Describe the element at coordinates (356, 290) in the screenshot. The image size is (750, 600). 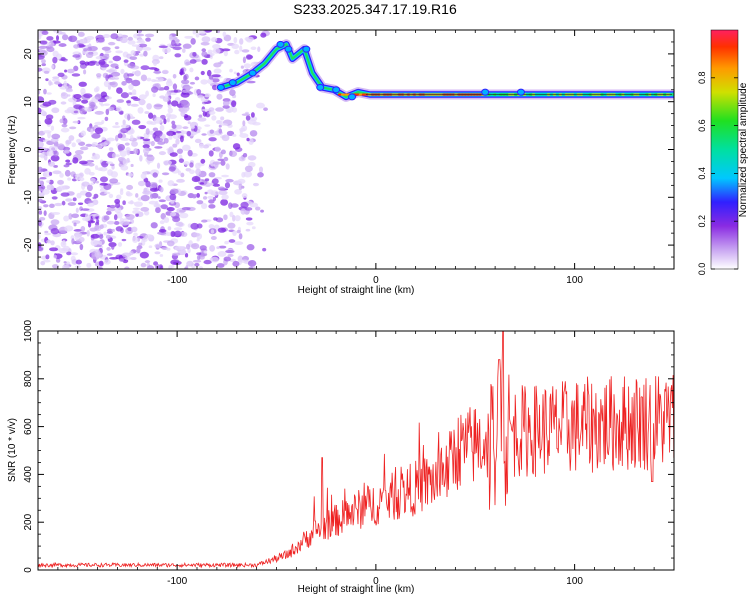
I see `spectrogram-x-label: Height of straight line (km)` at that location.